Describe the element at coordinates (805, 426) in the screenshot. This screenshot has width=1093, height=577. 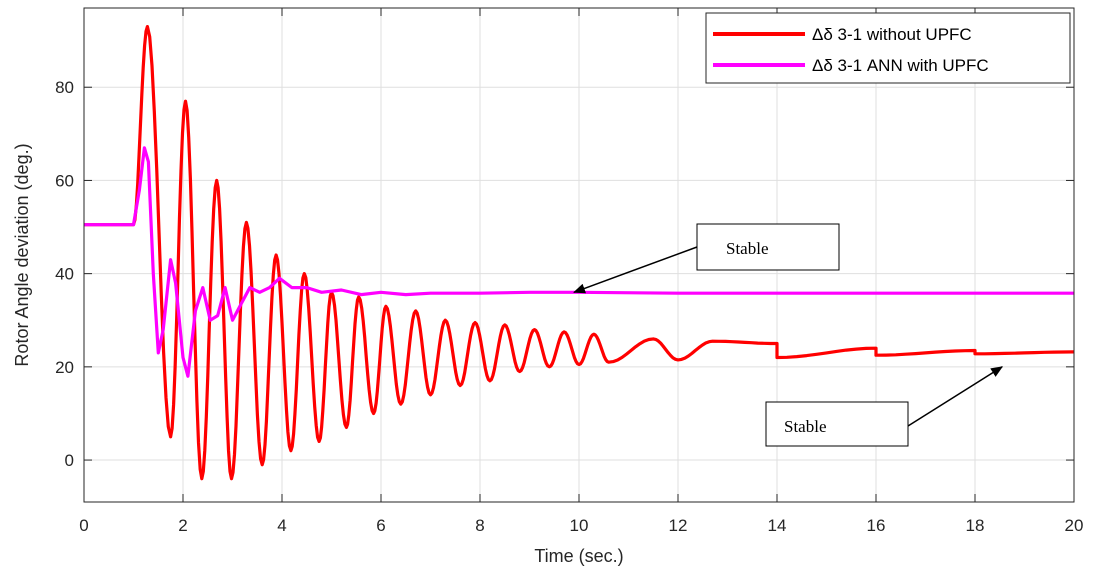
I see `annotation-text-stable-no-upfc: Stable` at that location.